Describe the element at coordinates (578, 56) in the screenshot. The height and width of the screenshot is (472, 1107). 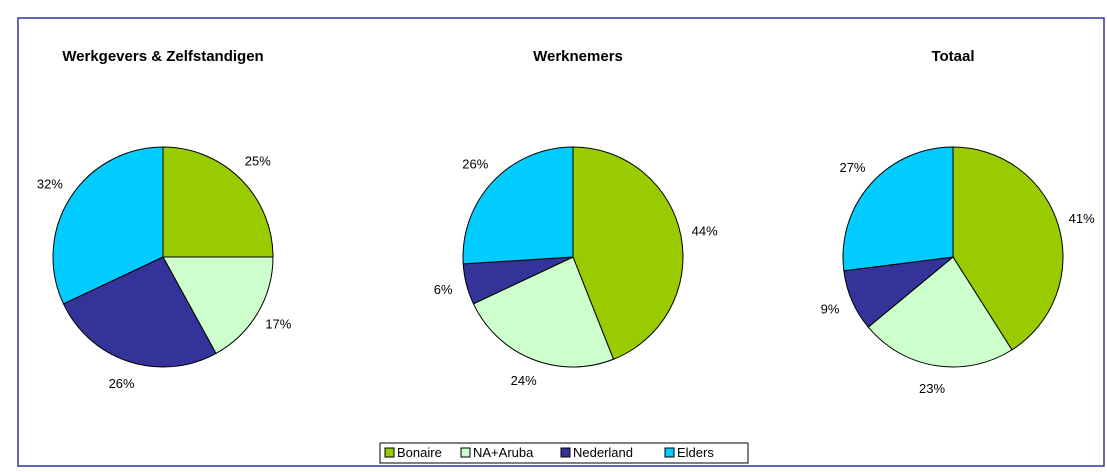
I see `chart-title: Werknemers` at that location.